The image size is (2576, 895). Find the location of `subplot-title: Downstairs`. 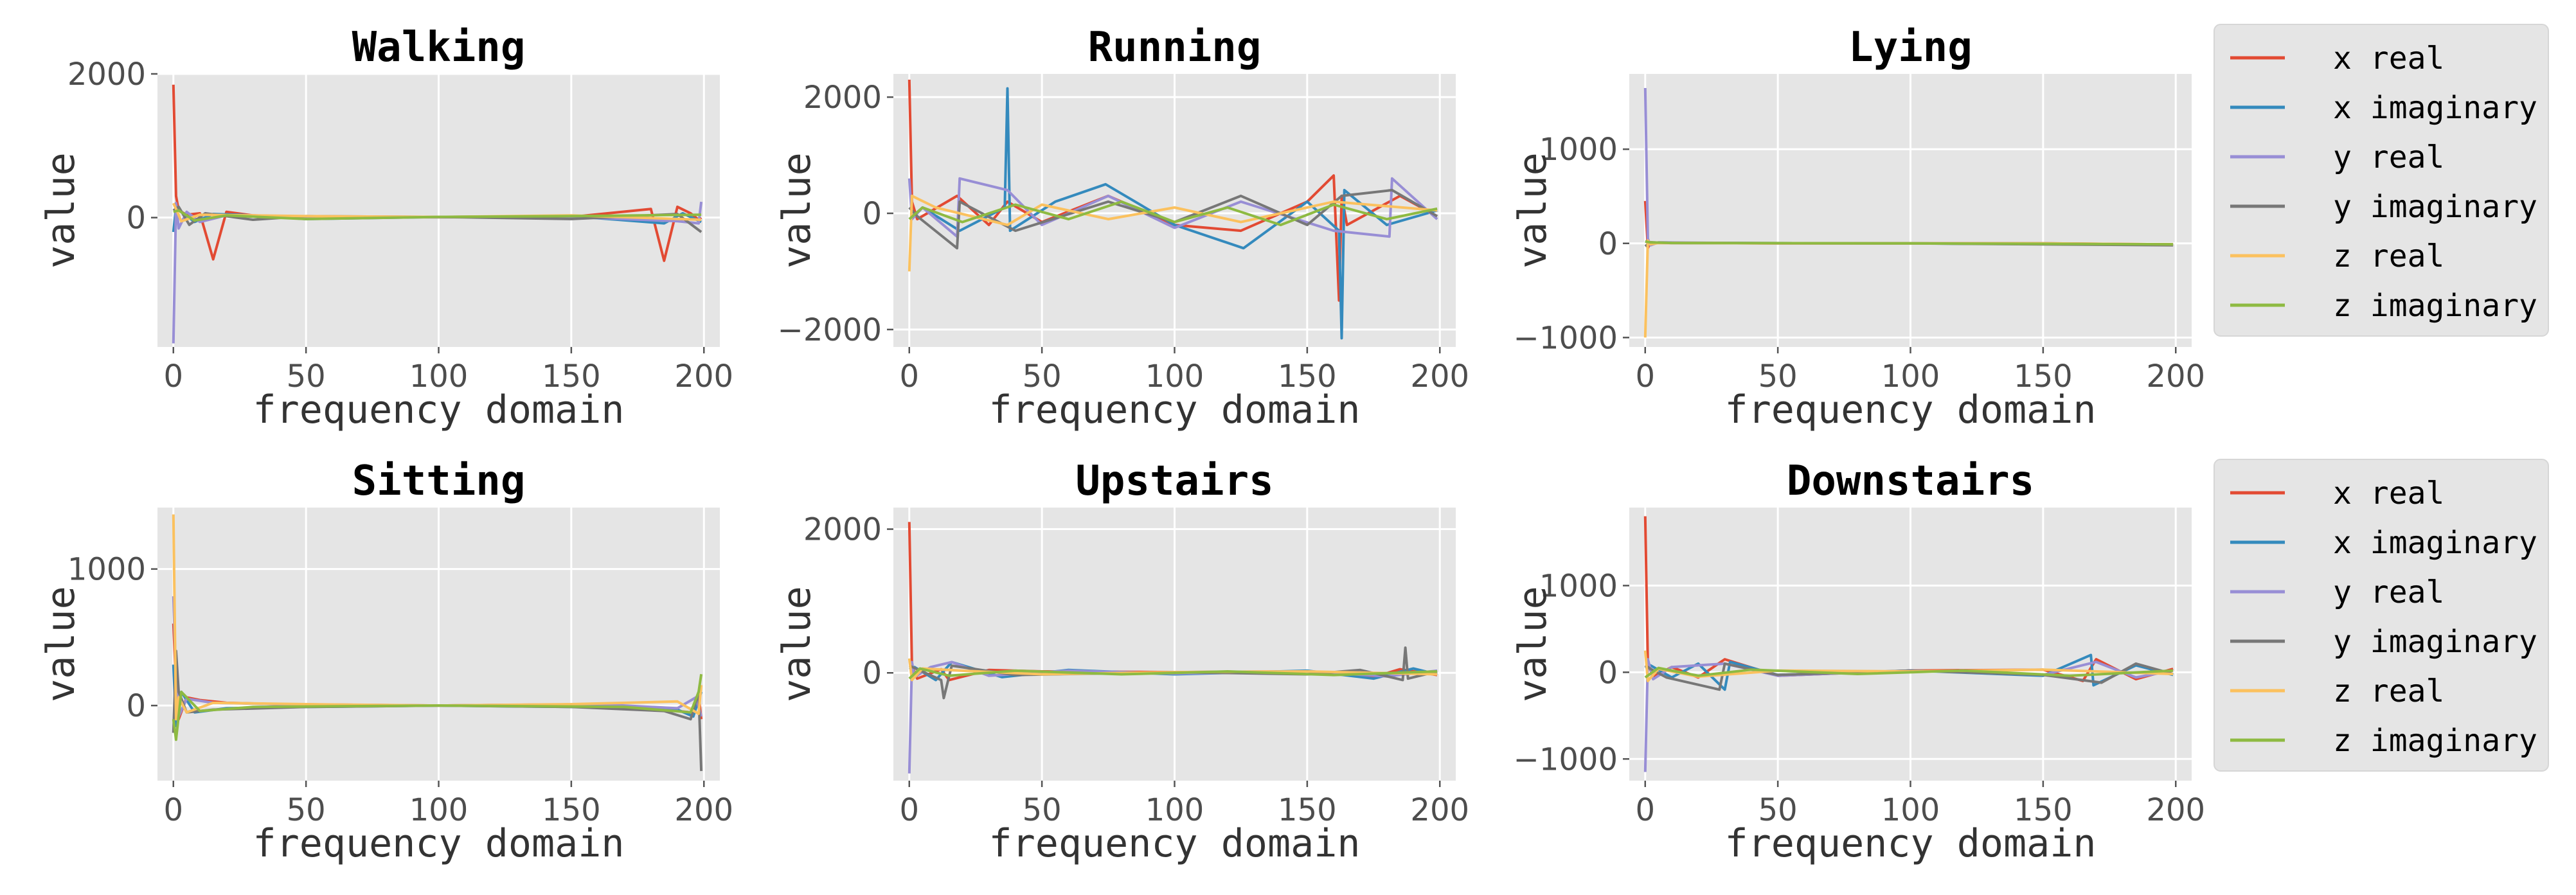

subplot-title: Downstairs is located at coordinates (1910, 481).